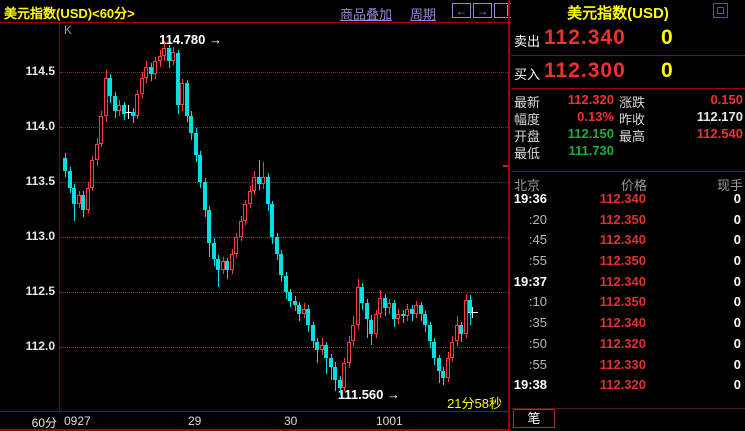 The image size is (745, 431). I want to click on y-axis-tick-label: 113.0, so click(40, 236).